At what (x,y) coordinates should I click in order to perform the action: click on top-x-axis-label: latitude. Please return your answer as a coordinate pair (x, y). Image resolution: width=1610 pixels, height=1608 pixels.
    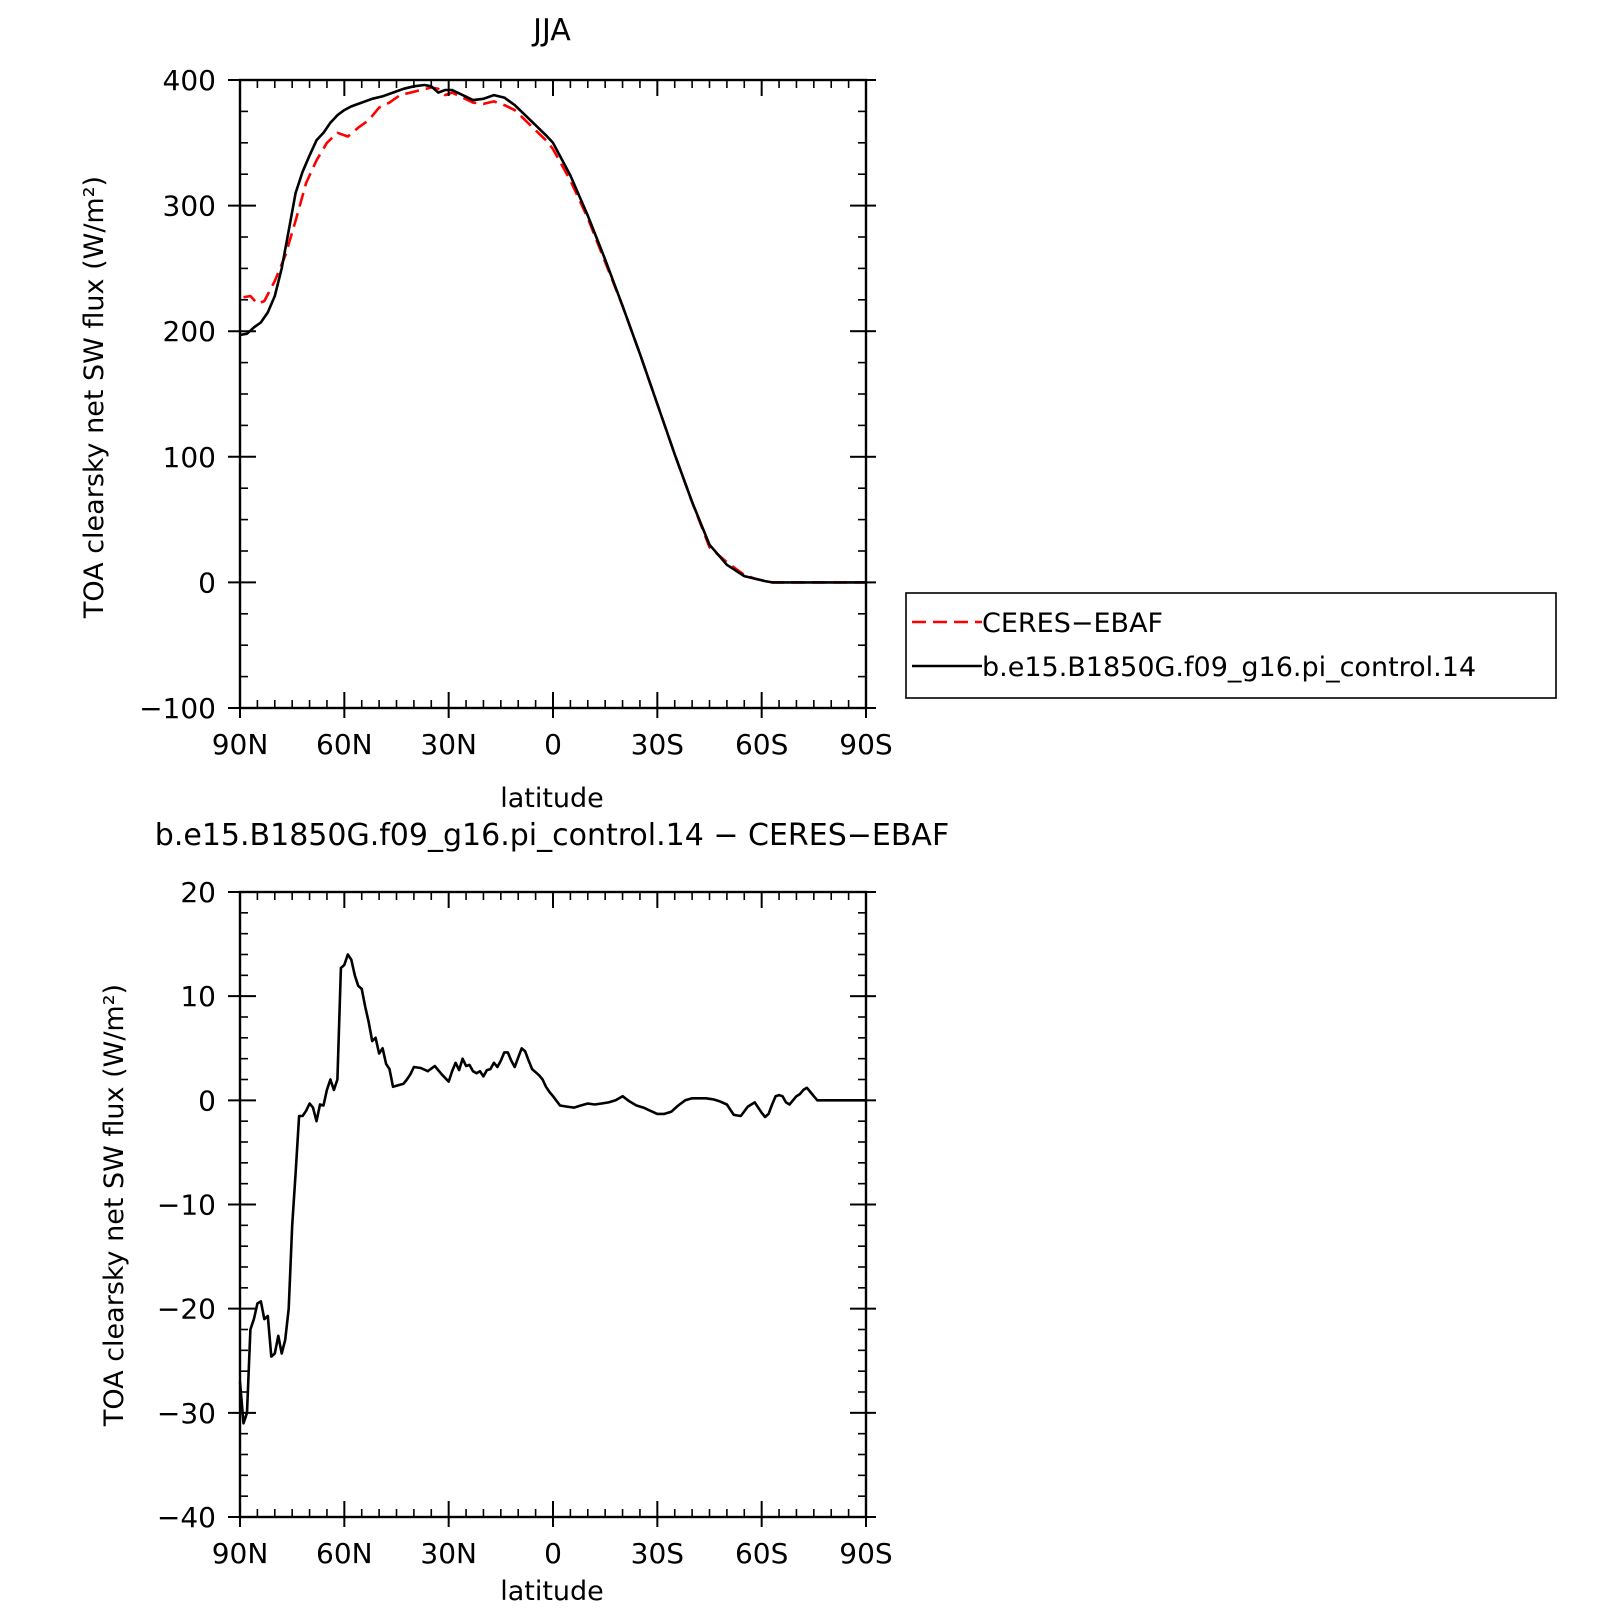
    Looking at the image, I should click on (552, 798).